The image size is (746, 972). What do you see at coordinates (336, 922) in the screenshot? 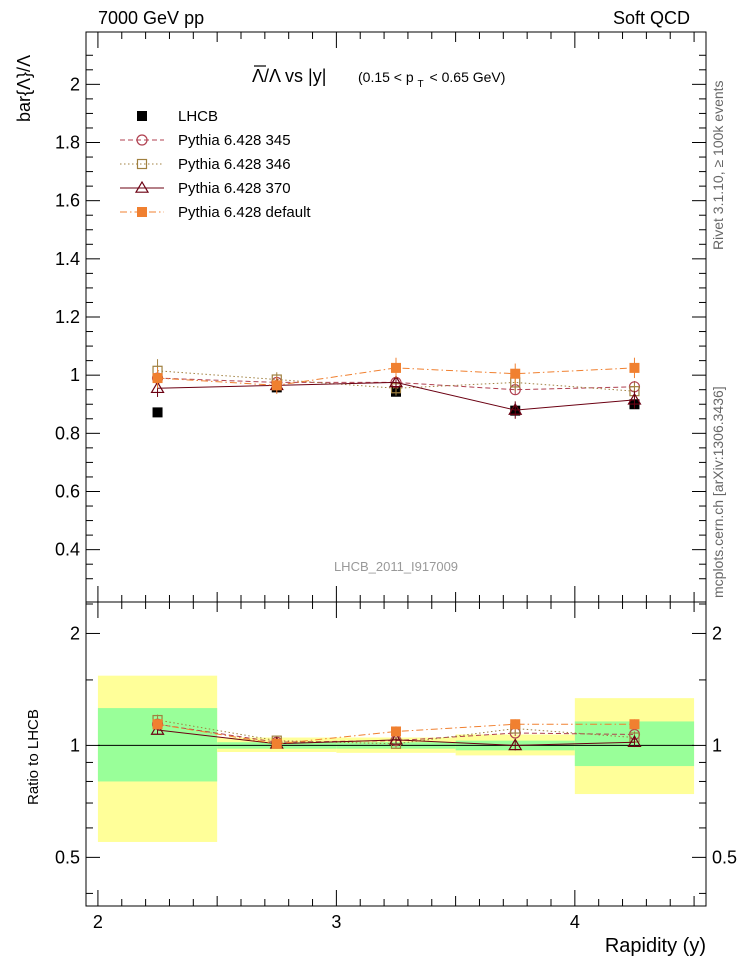
I see `ratio-xtick-label: 3` at bounding box center [336, 922].